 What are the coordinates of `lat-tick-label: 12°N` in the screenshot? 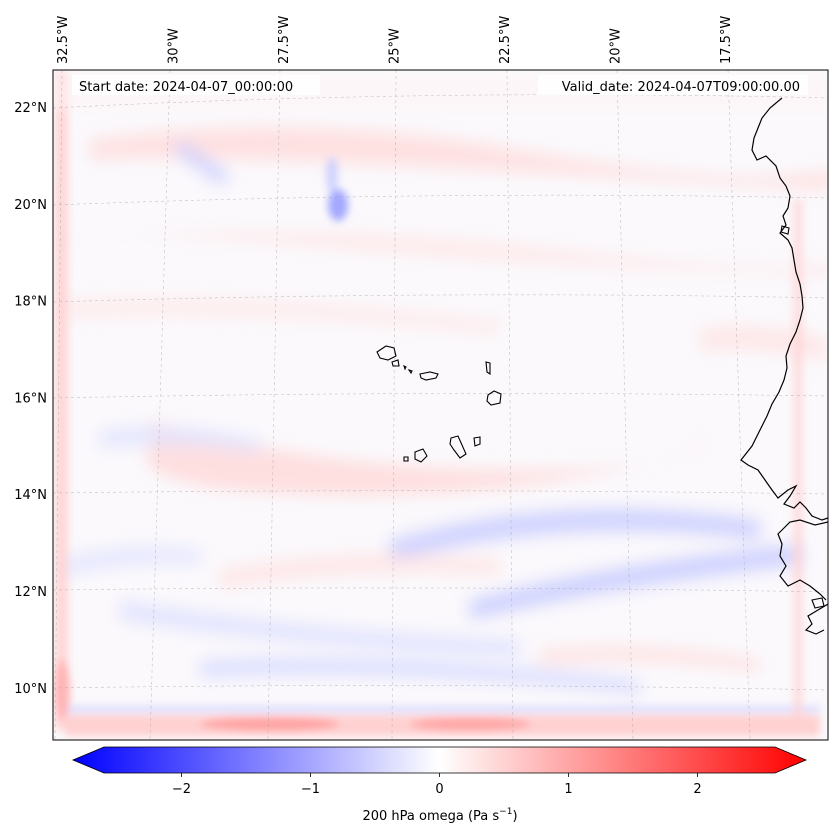 It's located at (30, 592).